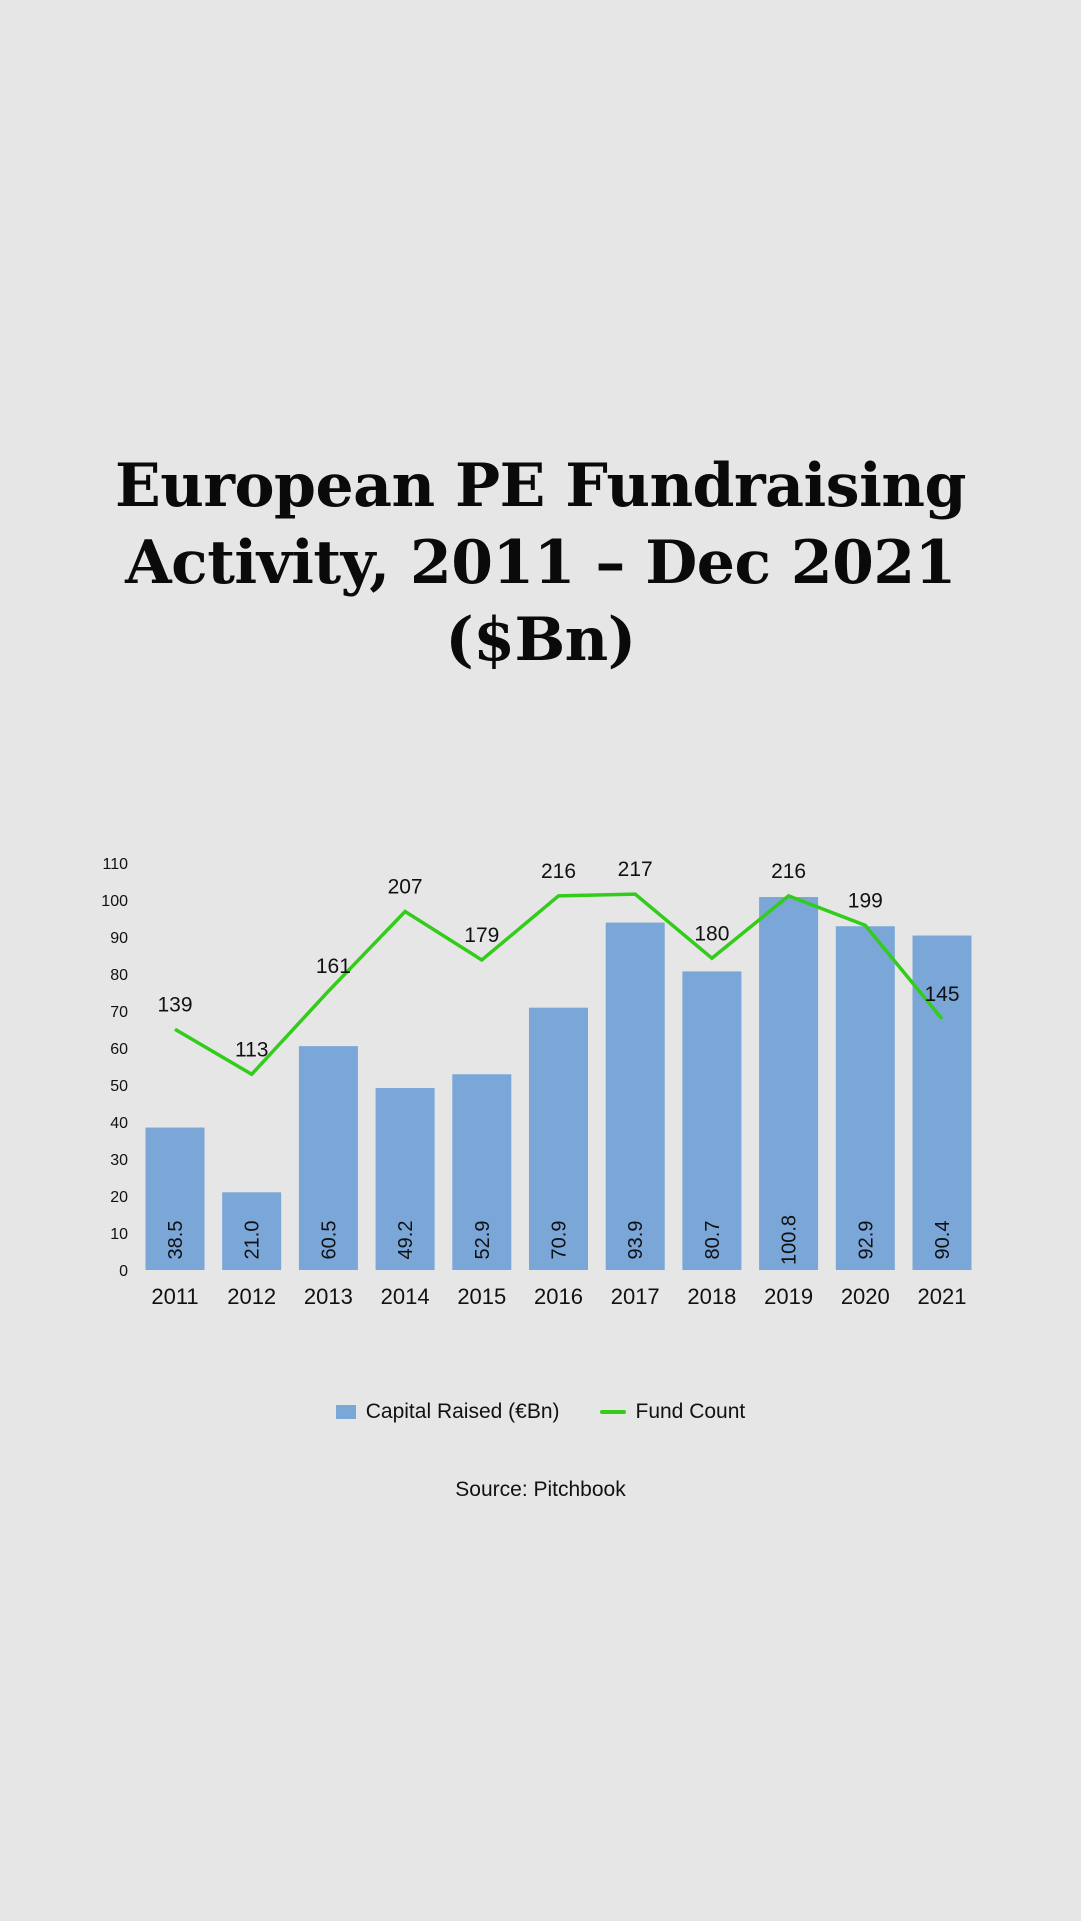  What do you see at coordinates (176, 1240) in the screenshot?
I see `bar-value-label: 38.5` at bounding box center [176, 1240].